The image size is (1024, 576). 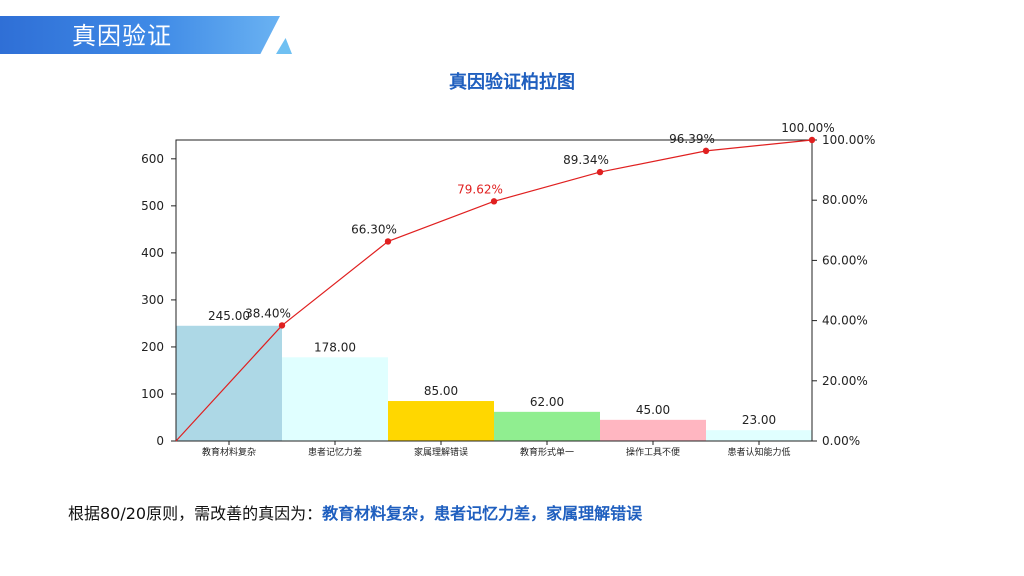 What do you see at coordinates (482, 513) in the screenshot?
I see `conclusion-highlight: 教育材料复杂，患者记忆力差，家属理解错误` at bounding box center [482, 513].